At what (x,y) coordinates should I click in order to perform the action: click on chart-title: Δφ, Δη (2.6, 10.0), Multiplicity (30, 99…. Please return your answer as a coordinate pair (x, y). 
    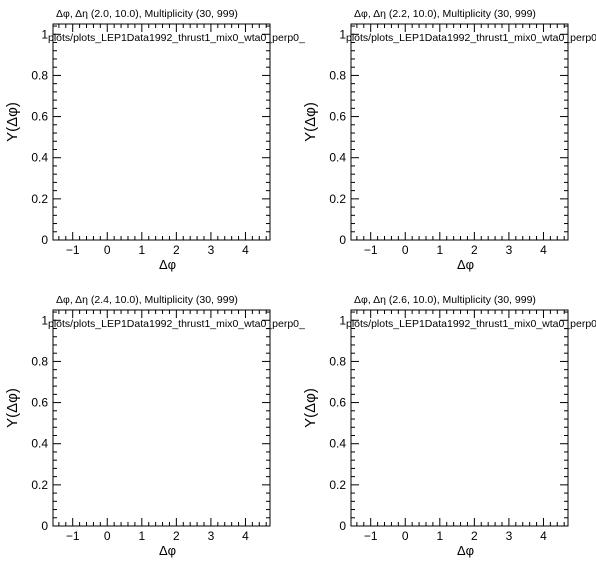
    Looking at the image, I should click on (445, 300).